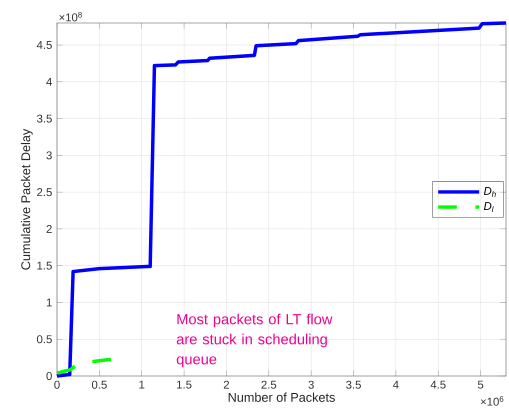  Describe the element at coordinates (311, 384) in the screenshot. I see `x-tick-label: 3` at that location.